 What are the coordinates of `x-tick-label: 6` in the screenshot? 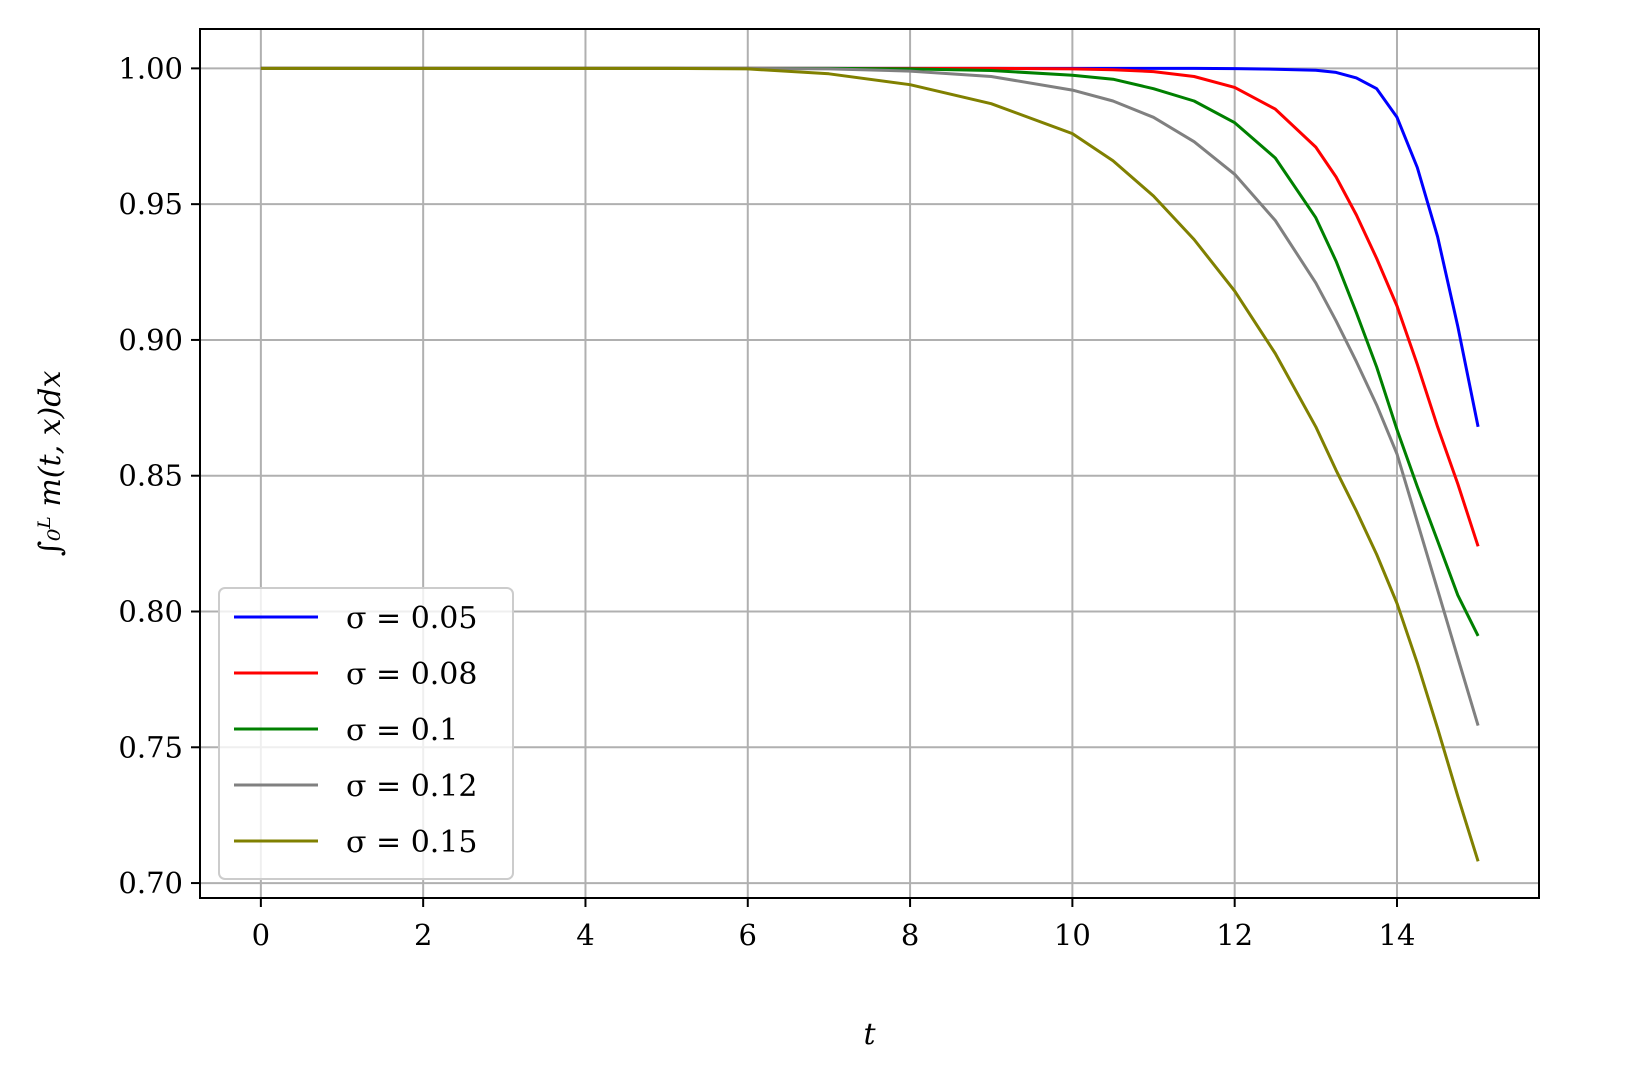 It's located at (748, 935).